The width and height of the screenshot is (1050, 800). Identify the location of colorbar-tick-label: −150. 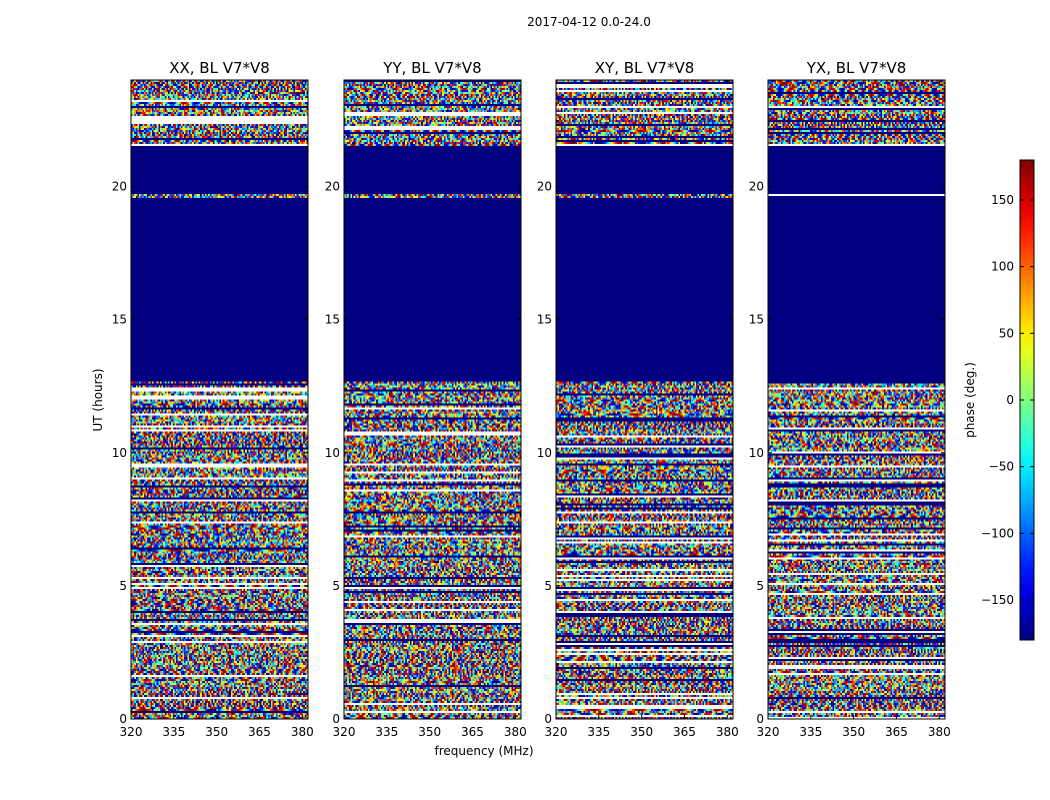
(997, 600).